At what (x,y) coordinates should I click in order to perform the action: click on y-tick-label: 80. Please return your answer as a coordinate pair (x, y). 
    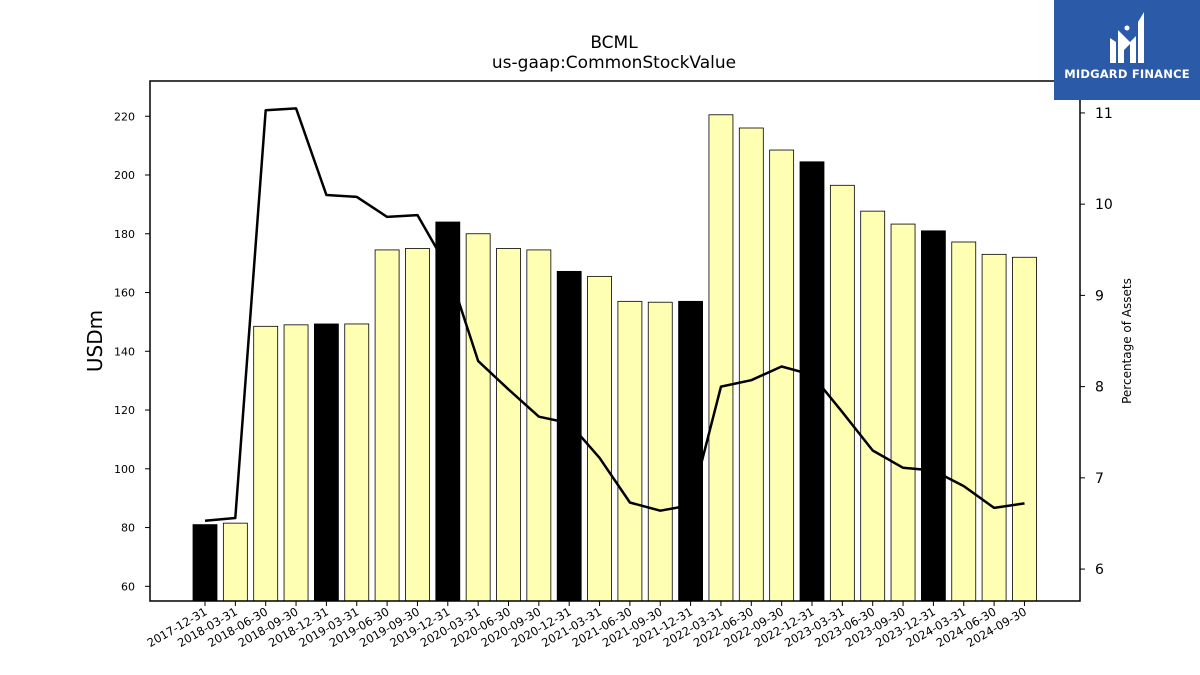
    Looking at the image, I should click on (128, 528).